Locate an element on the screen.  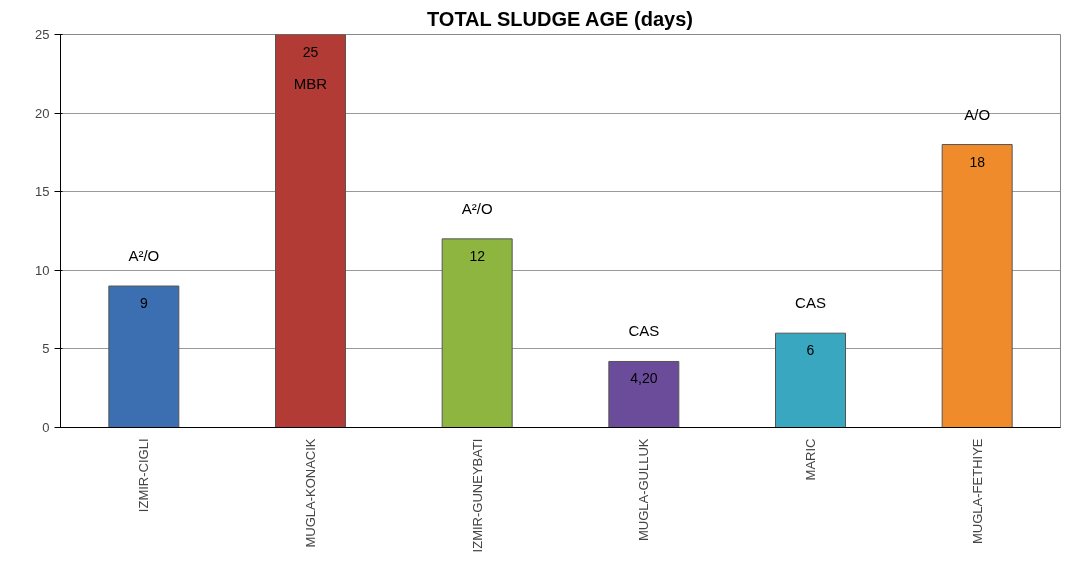
data-label: 4,20 is located at coordinates (644, 378).